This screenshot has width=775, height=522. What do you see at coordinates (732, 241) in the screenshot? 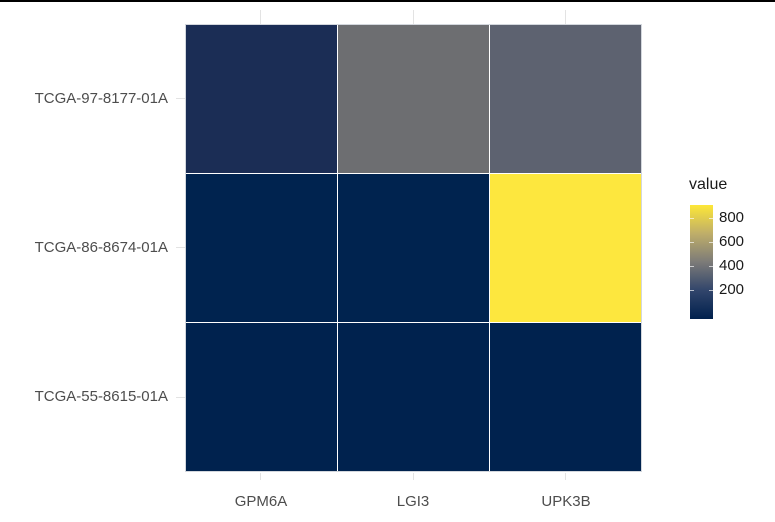
I see `legend-tick-label: 600` at bounding box center [732, 241].